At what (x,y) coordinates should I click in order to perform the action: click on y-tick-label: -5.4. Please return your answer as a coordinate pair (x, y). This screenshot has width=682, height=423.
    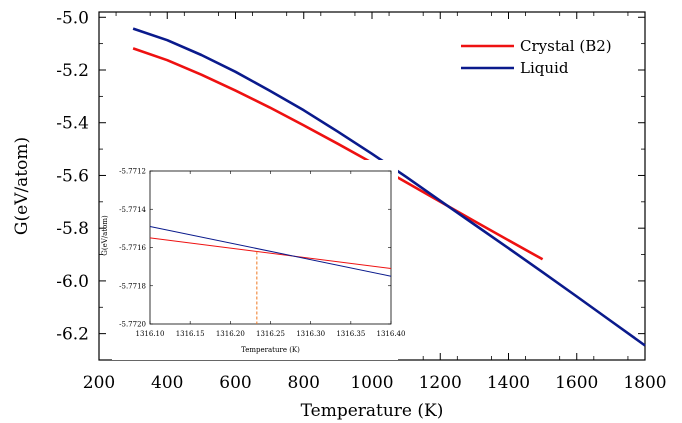
    Looking at the image, I should click on (72, 124).